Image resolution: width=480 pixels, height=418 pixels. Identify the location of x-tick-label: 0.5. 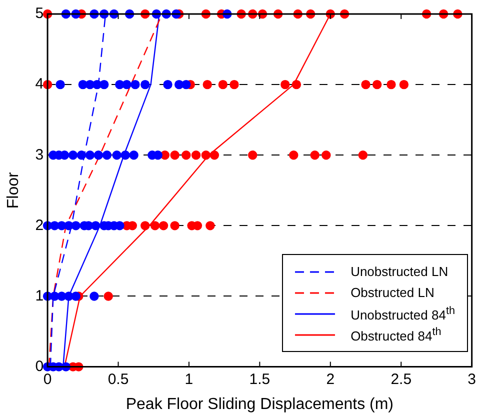
(118, 379).